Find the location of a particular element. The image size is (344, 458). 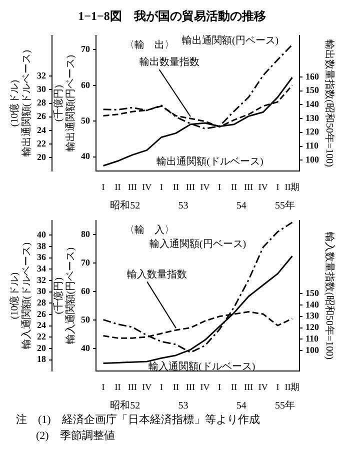

y2-axis-title: (10億ドル) 輸入通関額(ドルベース) is located at coordinates (20, 296).